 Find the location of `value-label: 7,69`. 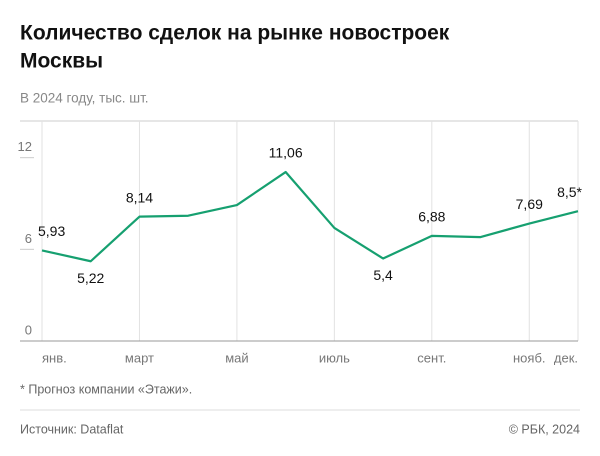

value-label: 7,69 is located at coordinates (529, 204).